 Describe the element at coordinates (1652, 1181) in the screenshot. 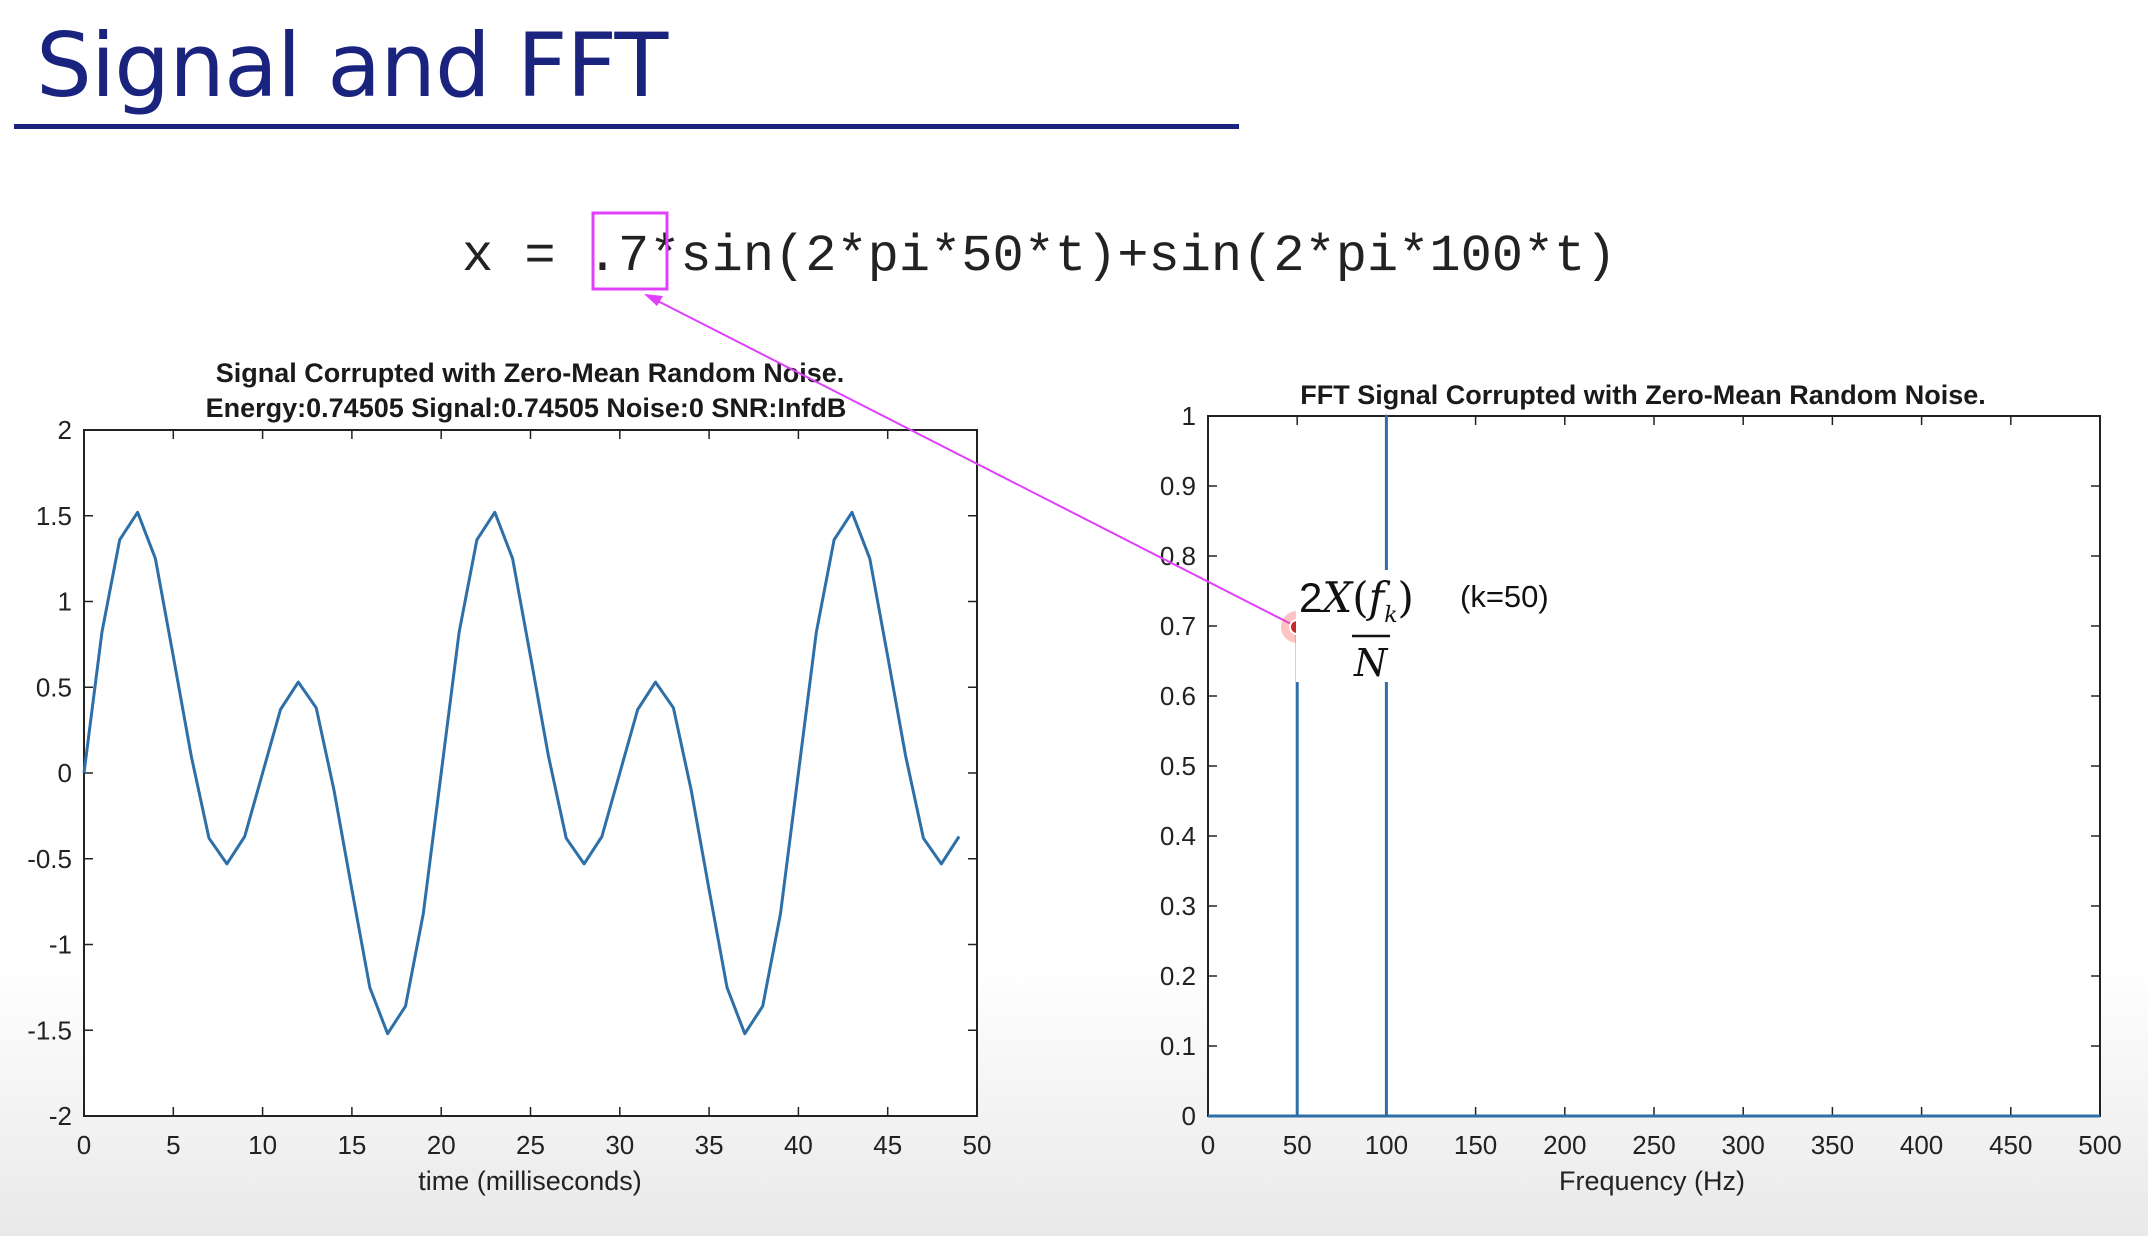

I see `fft-xlabel: Frequency (Hz)` at that location.